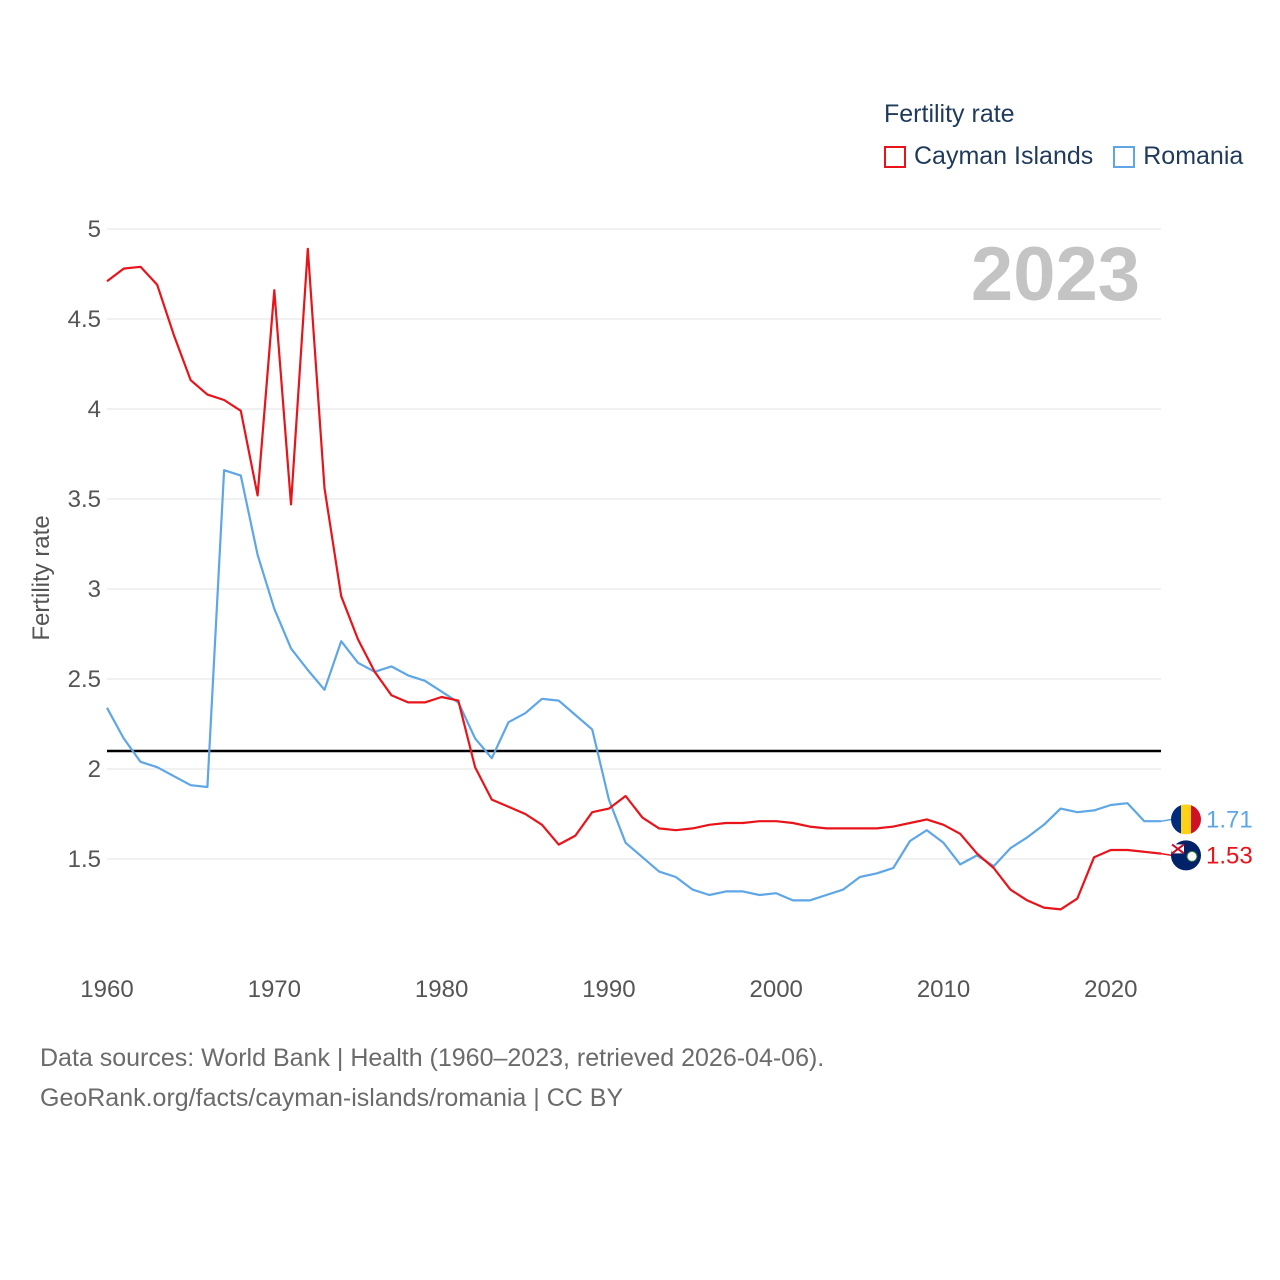  Describe the element at coordinates (106, 989) in the screenshot. I see `x-tick-label: 1960` at that location.